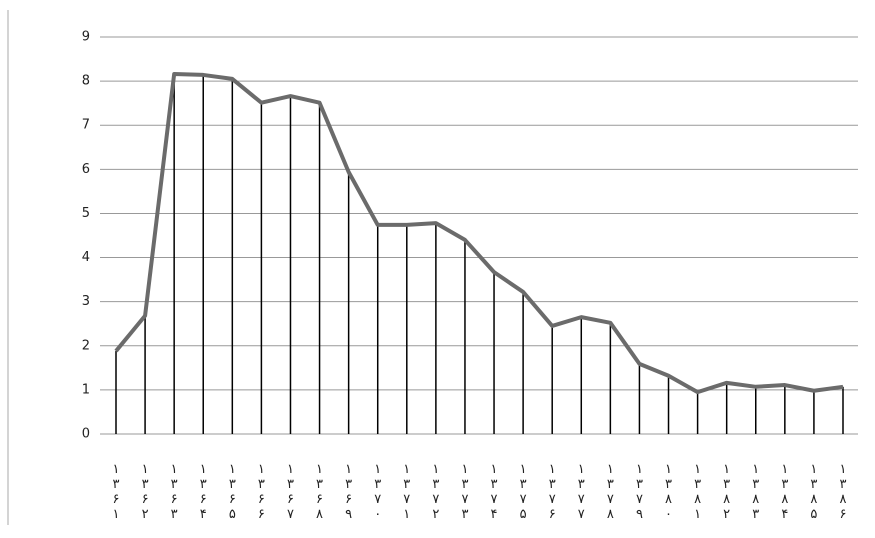 The image size is (875, 538). Describe the element at coordinates (784, 492) in the screenshot. I see `x-tick-label: ۱۳۸۴` at that location.